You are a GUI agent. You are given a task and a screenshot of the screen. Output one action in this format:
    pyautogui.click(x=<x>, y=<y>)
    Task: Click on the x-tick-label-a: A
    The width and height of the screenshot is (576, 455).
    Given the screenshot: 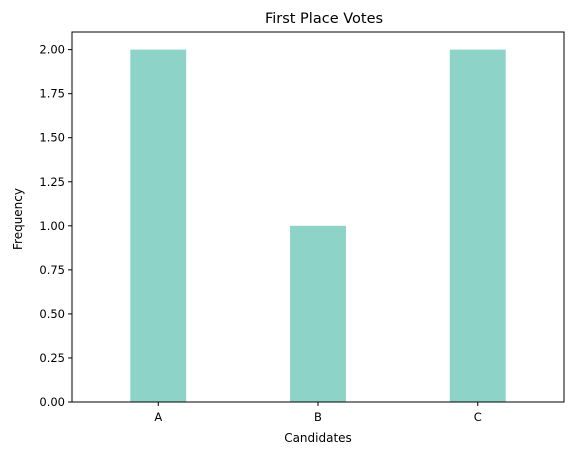 What is the action you would take?
    pyautogui.click(x=158, y=417)
    